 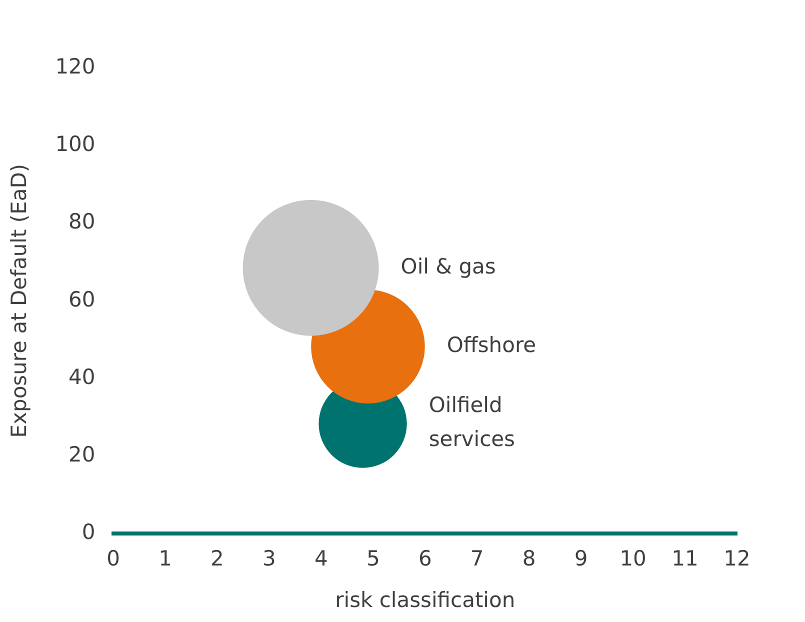 I want to click on x-tick-label: 1, so click(x=165, y=558).